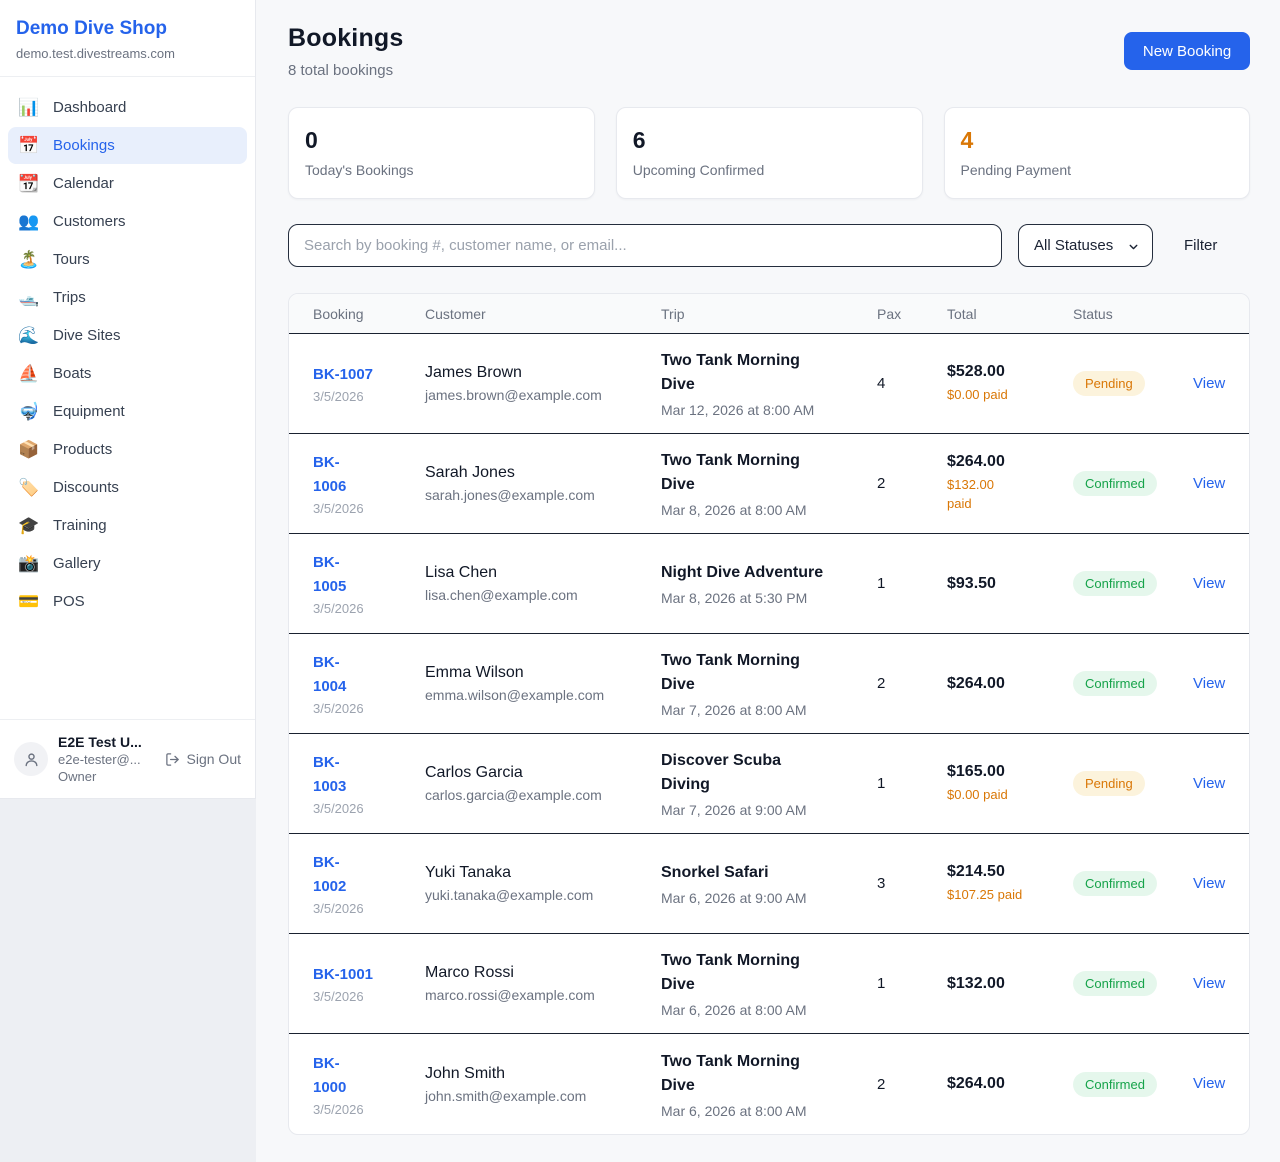 Image resolution: width=1280 pixels, height=1162 pixels. Describe the element at coordinates (369, 883) in the screenshot. I see `booking-cell: BK- 1002 3/5/2026` at that location.